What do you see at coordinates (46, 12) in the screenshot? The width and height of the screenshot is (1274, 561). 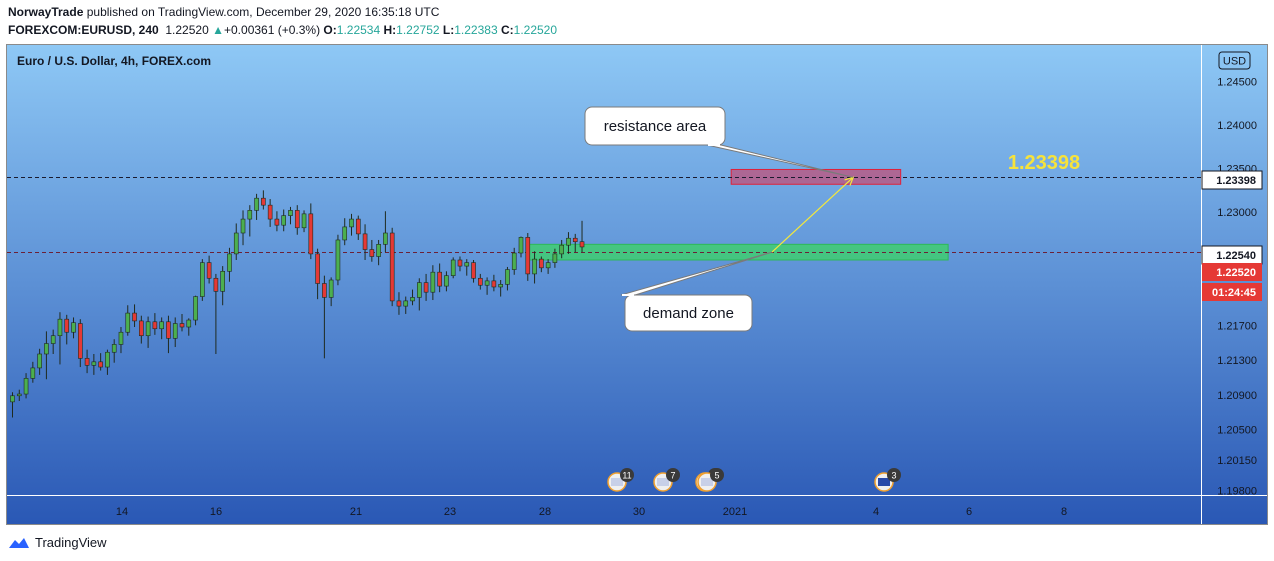 I see `author-name: NorwayTrade` at bounding box center [46, 12].